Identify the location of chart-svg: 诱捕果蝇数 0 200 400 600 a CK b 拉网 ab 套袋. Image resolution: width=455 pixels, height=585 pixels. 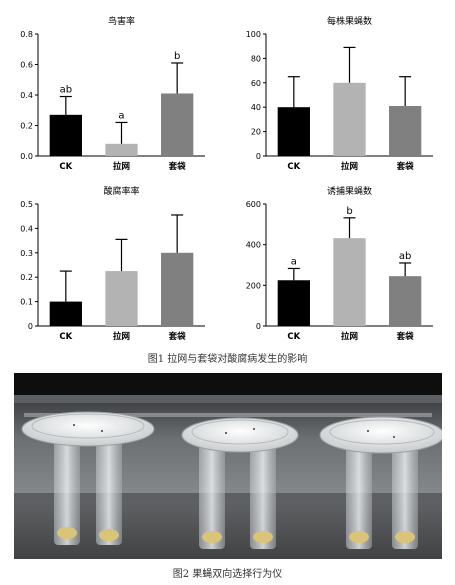
(339, 263).